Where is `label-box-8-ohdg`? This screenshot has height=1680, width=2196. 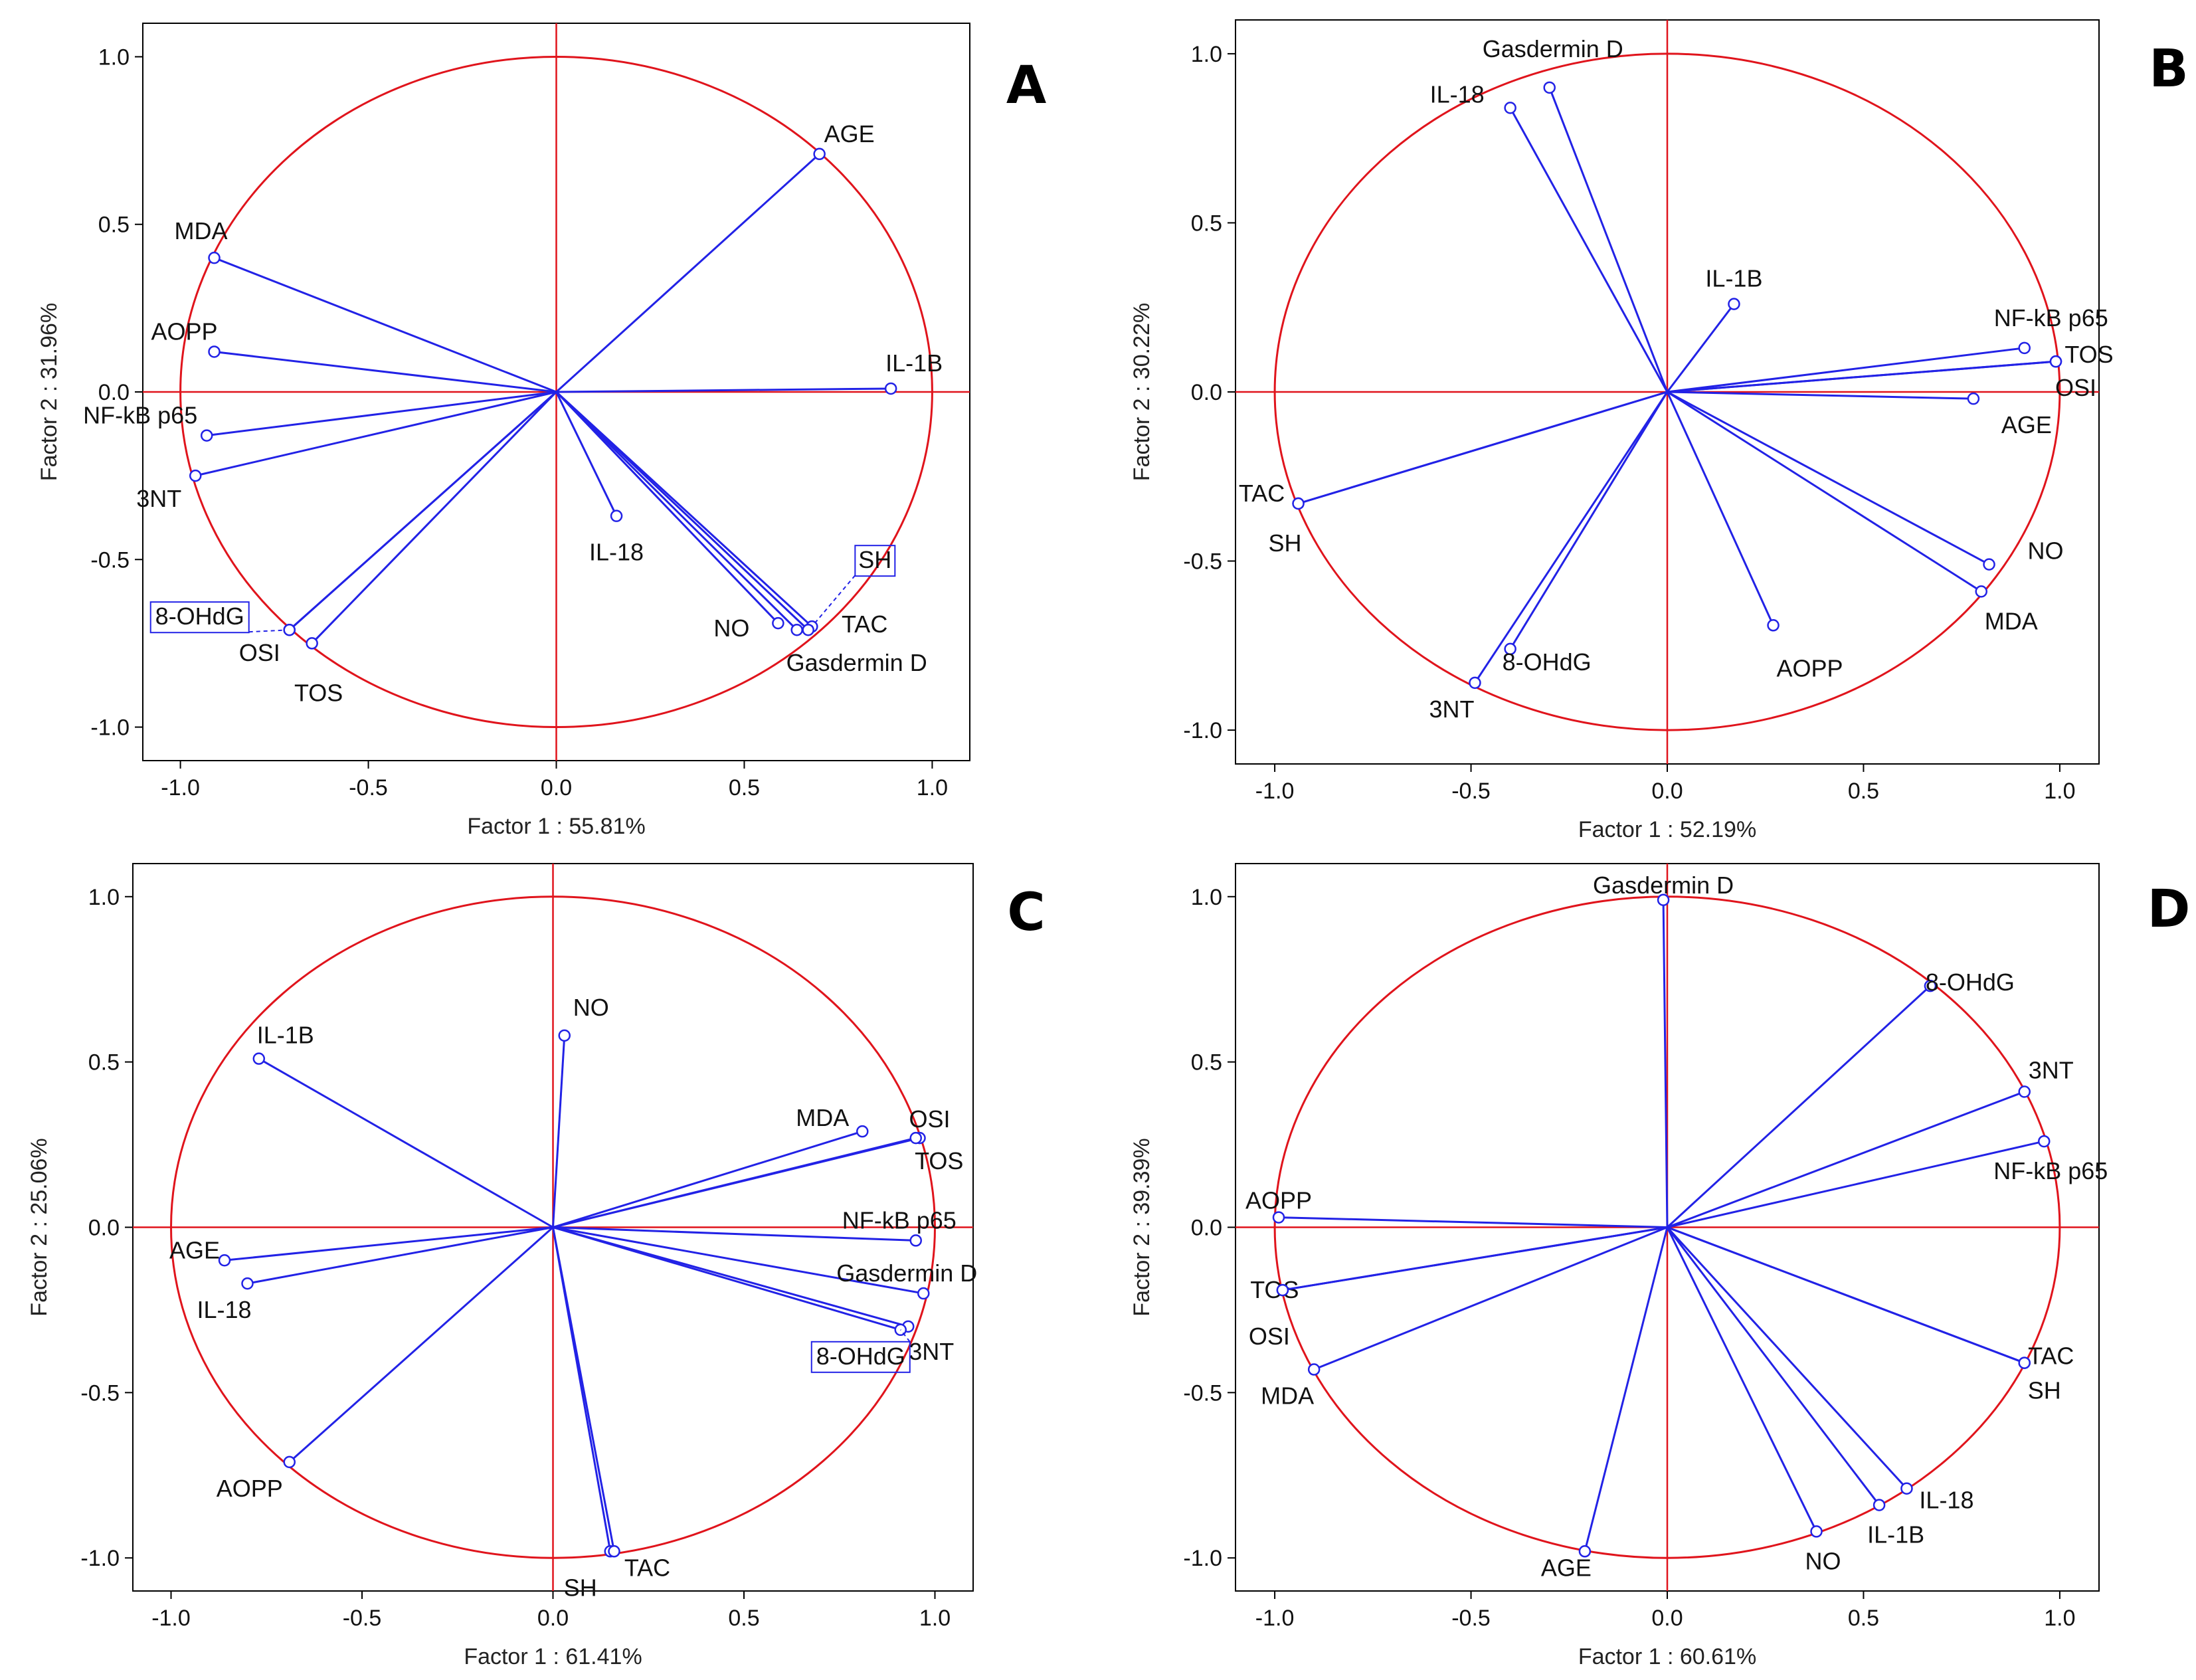 label-box-8-ohdg is located at coordinates (861, 1357).